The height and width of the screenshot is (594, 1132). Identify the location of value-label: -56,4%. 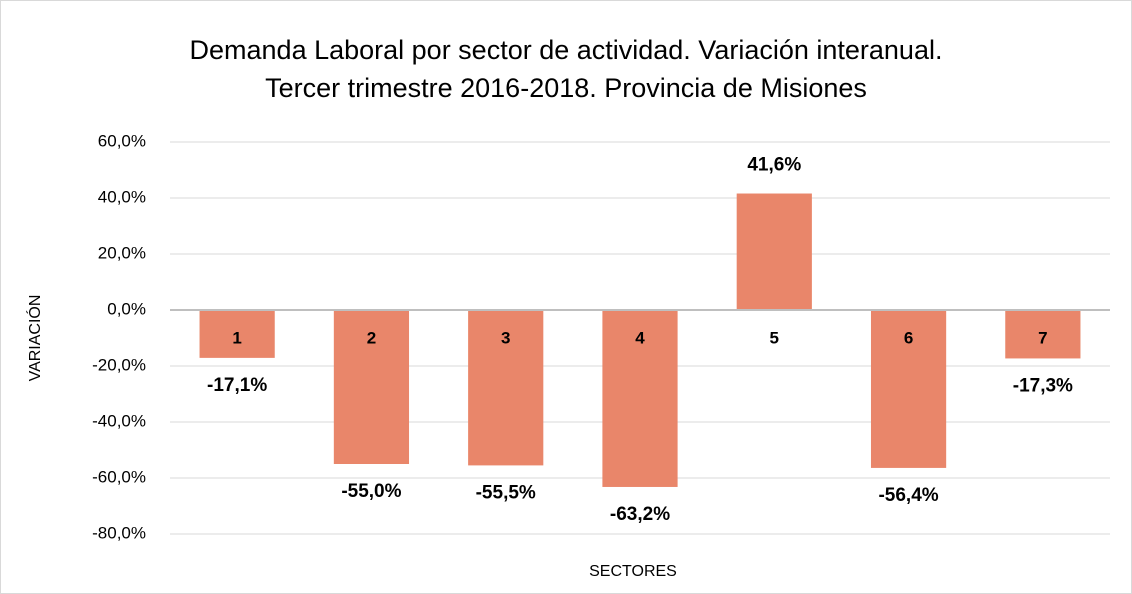
(908, 495).